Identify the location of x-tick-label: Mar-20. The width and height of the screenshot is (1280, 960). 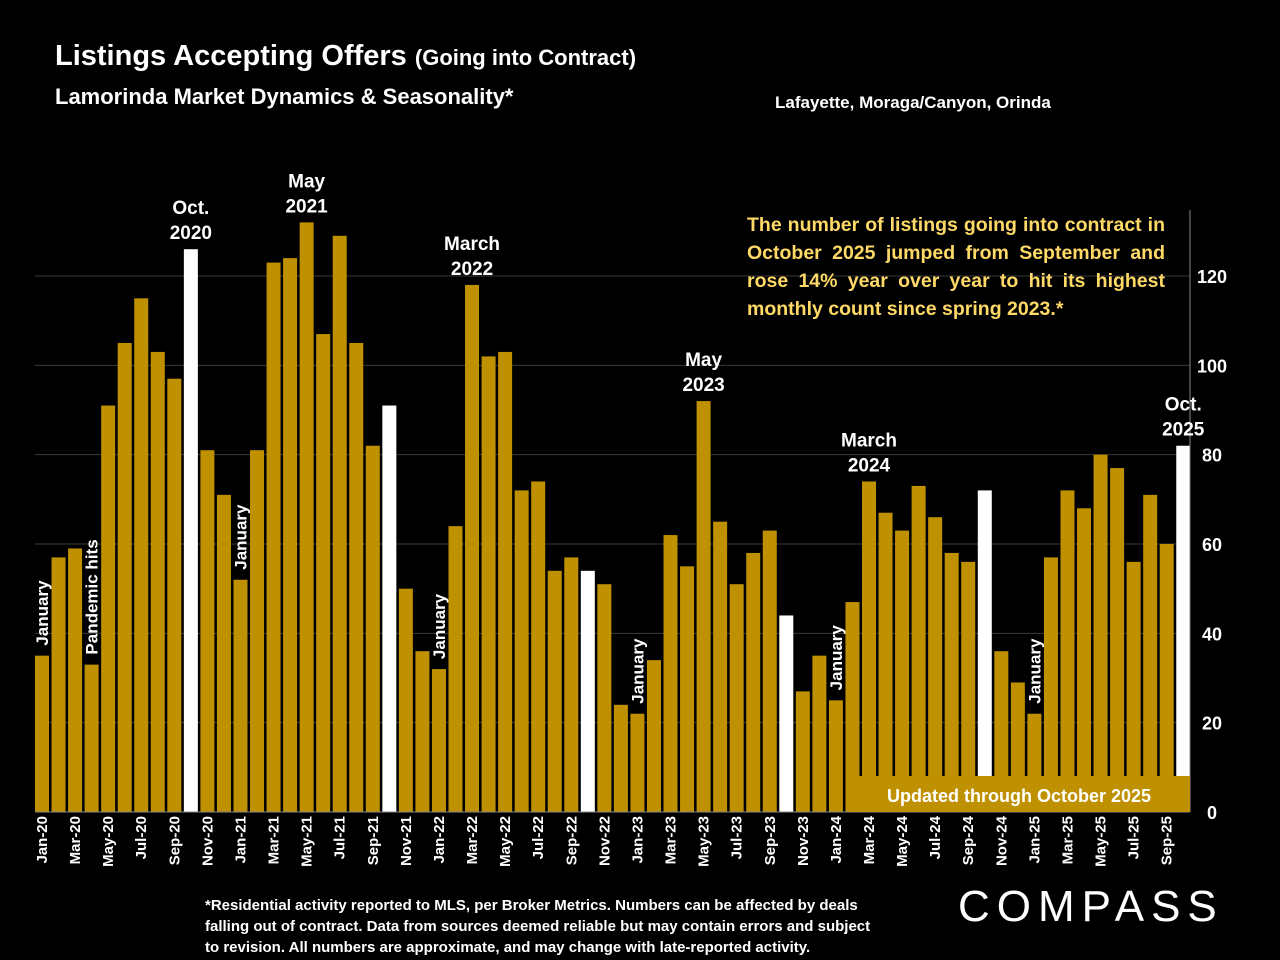
(75, 840).